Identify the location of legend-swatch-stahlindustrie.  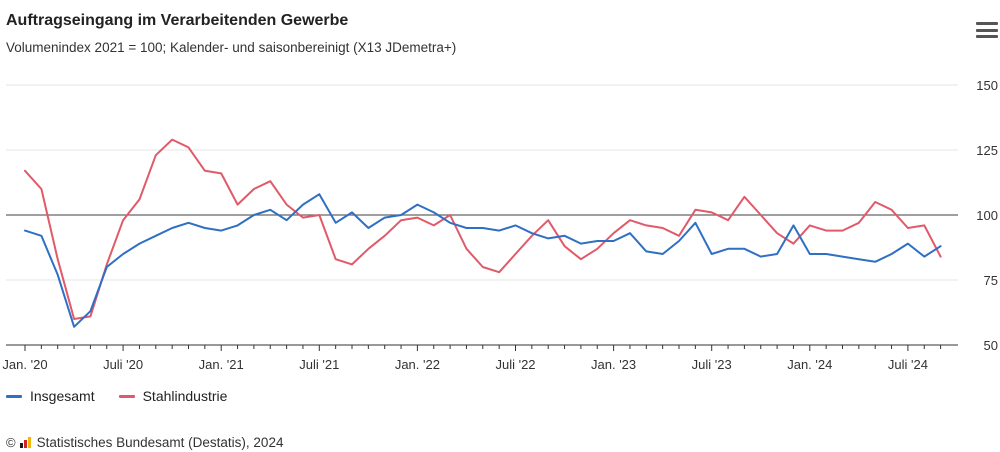
(126, 396).